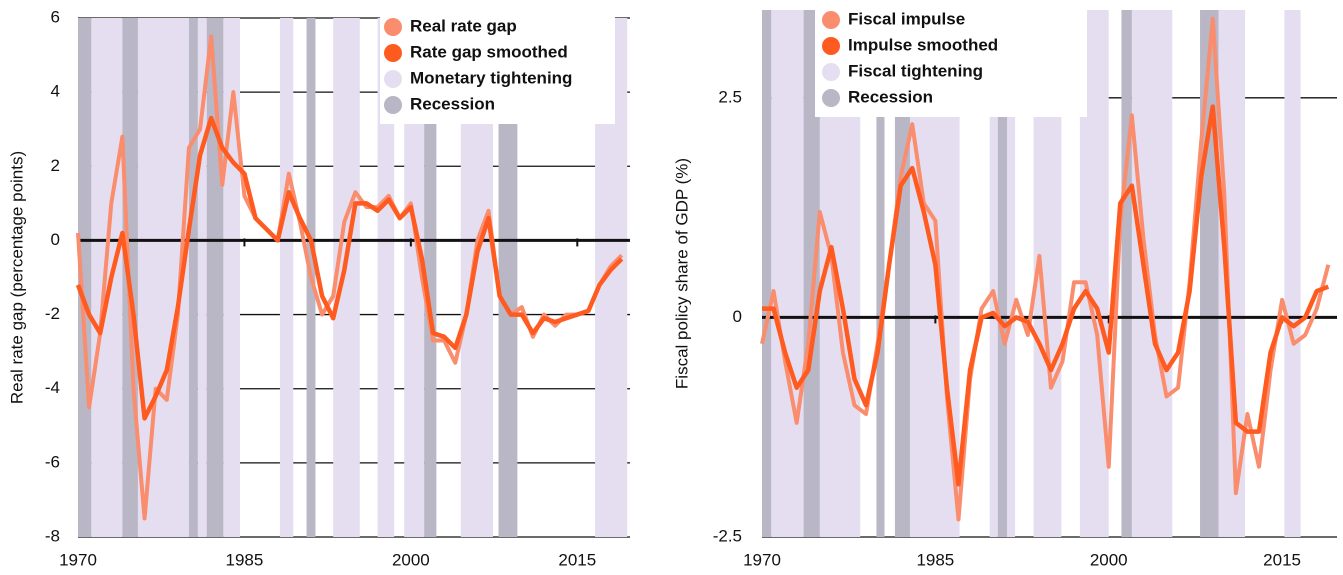 The height and width of the screenshot is (575, 1343). Describe the element at coordinates (52, 461) in the screenshot. I see `y-tick-label: -6` at that location.